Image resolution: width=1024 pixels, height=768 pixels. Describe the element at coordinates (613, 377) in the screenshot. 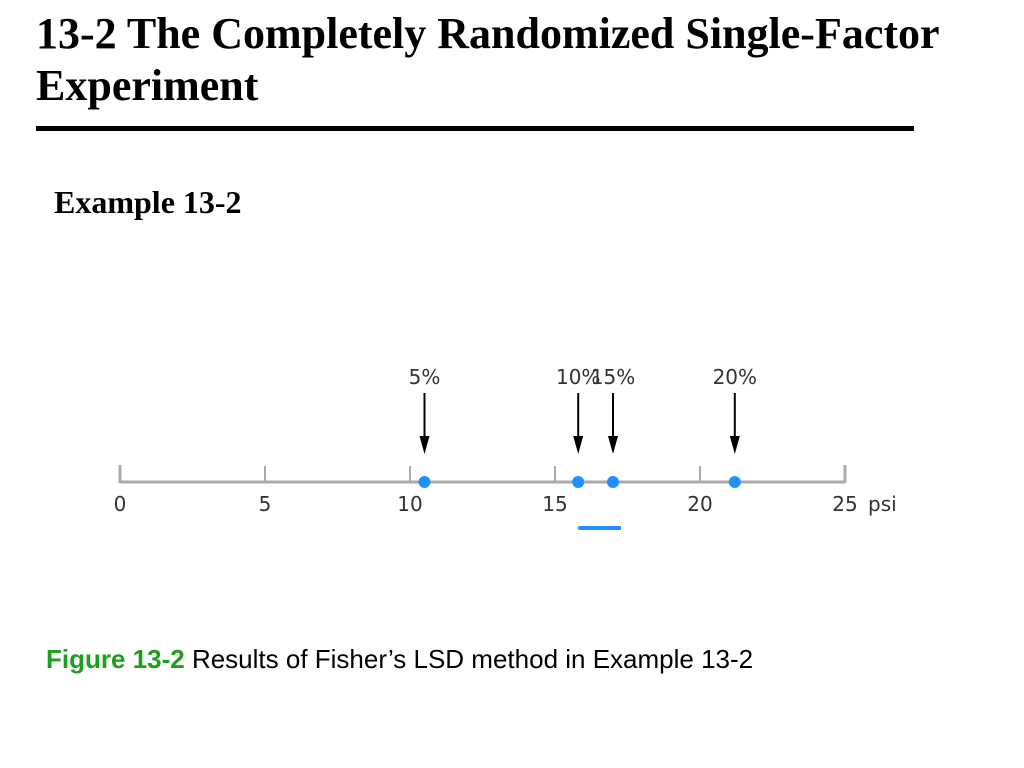

I see `point-label: 15%` at that location.